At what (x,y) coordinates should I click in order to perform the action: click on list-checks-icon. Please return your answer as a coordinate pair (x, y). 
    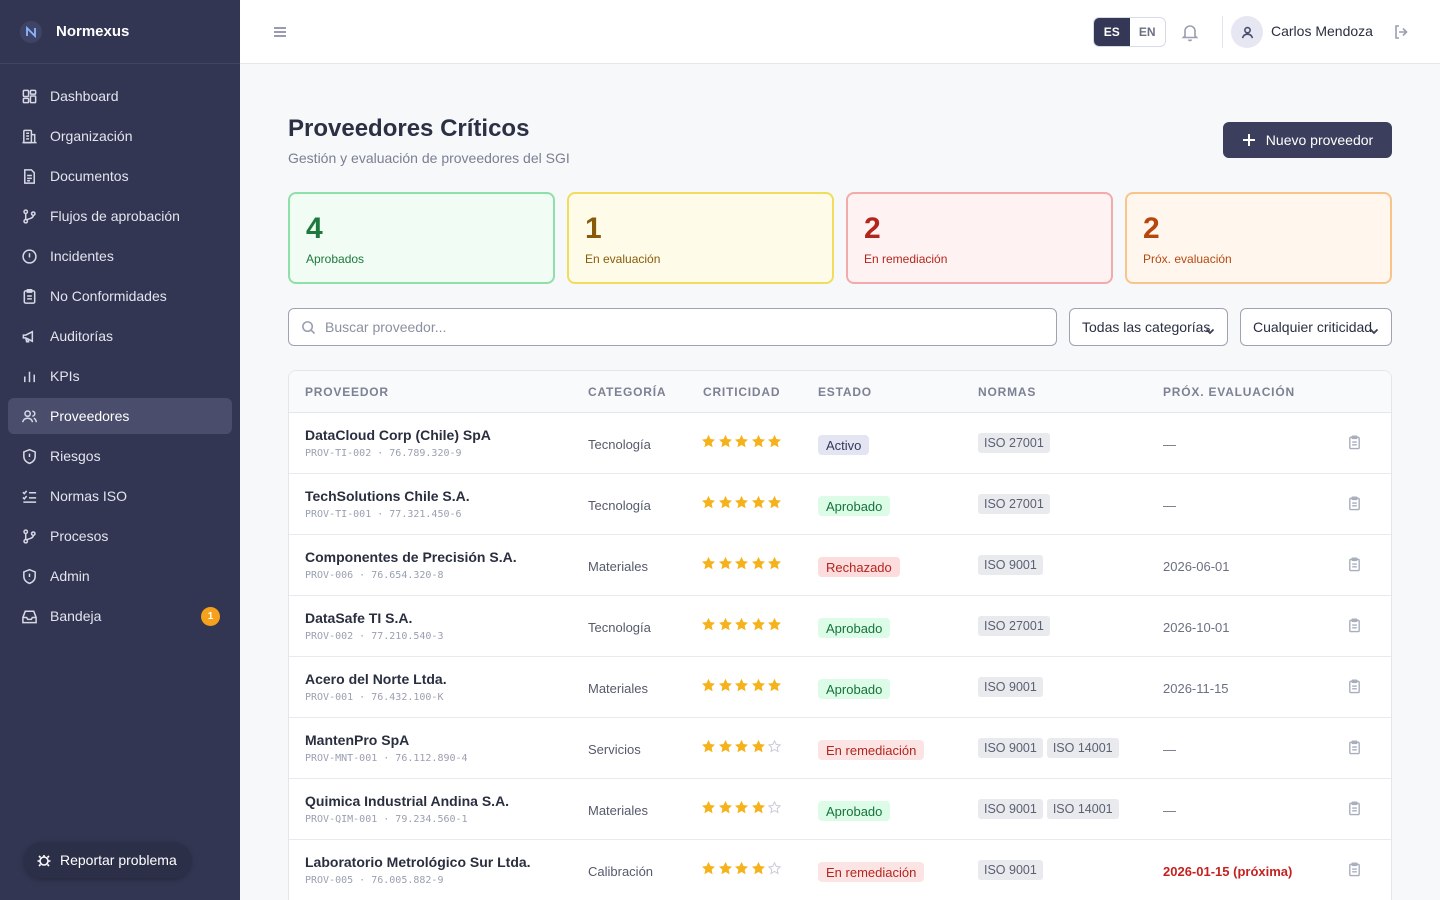
    Looking at the image, I should click on (29, 496).